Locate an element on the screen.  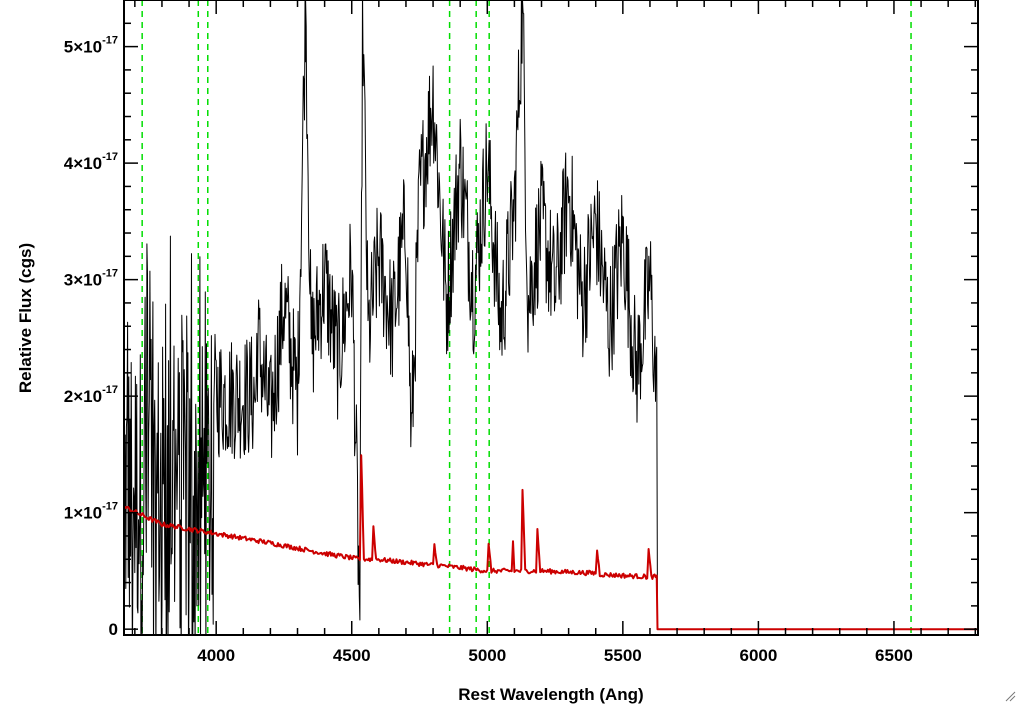
y-tick-label: 1×10⁻¹⁷ is located at coordinates (91, 512).